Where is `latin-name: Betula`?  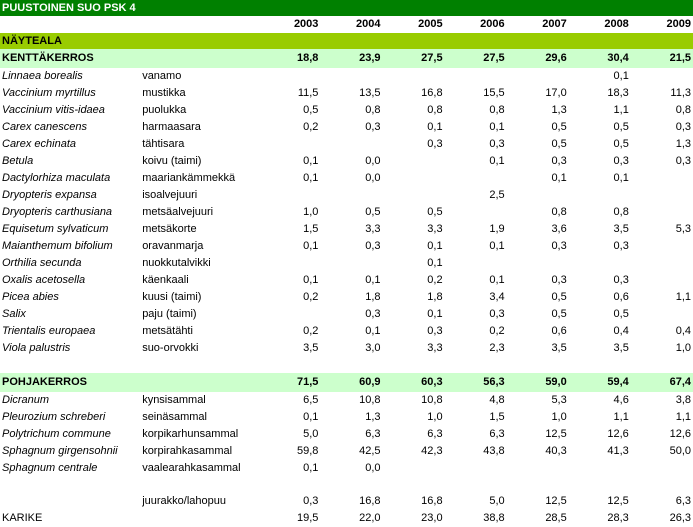 latin-name: Betula is located at coordinates (18, 161).